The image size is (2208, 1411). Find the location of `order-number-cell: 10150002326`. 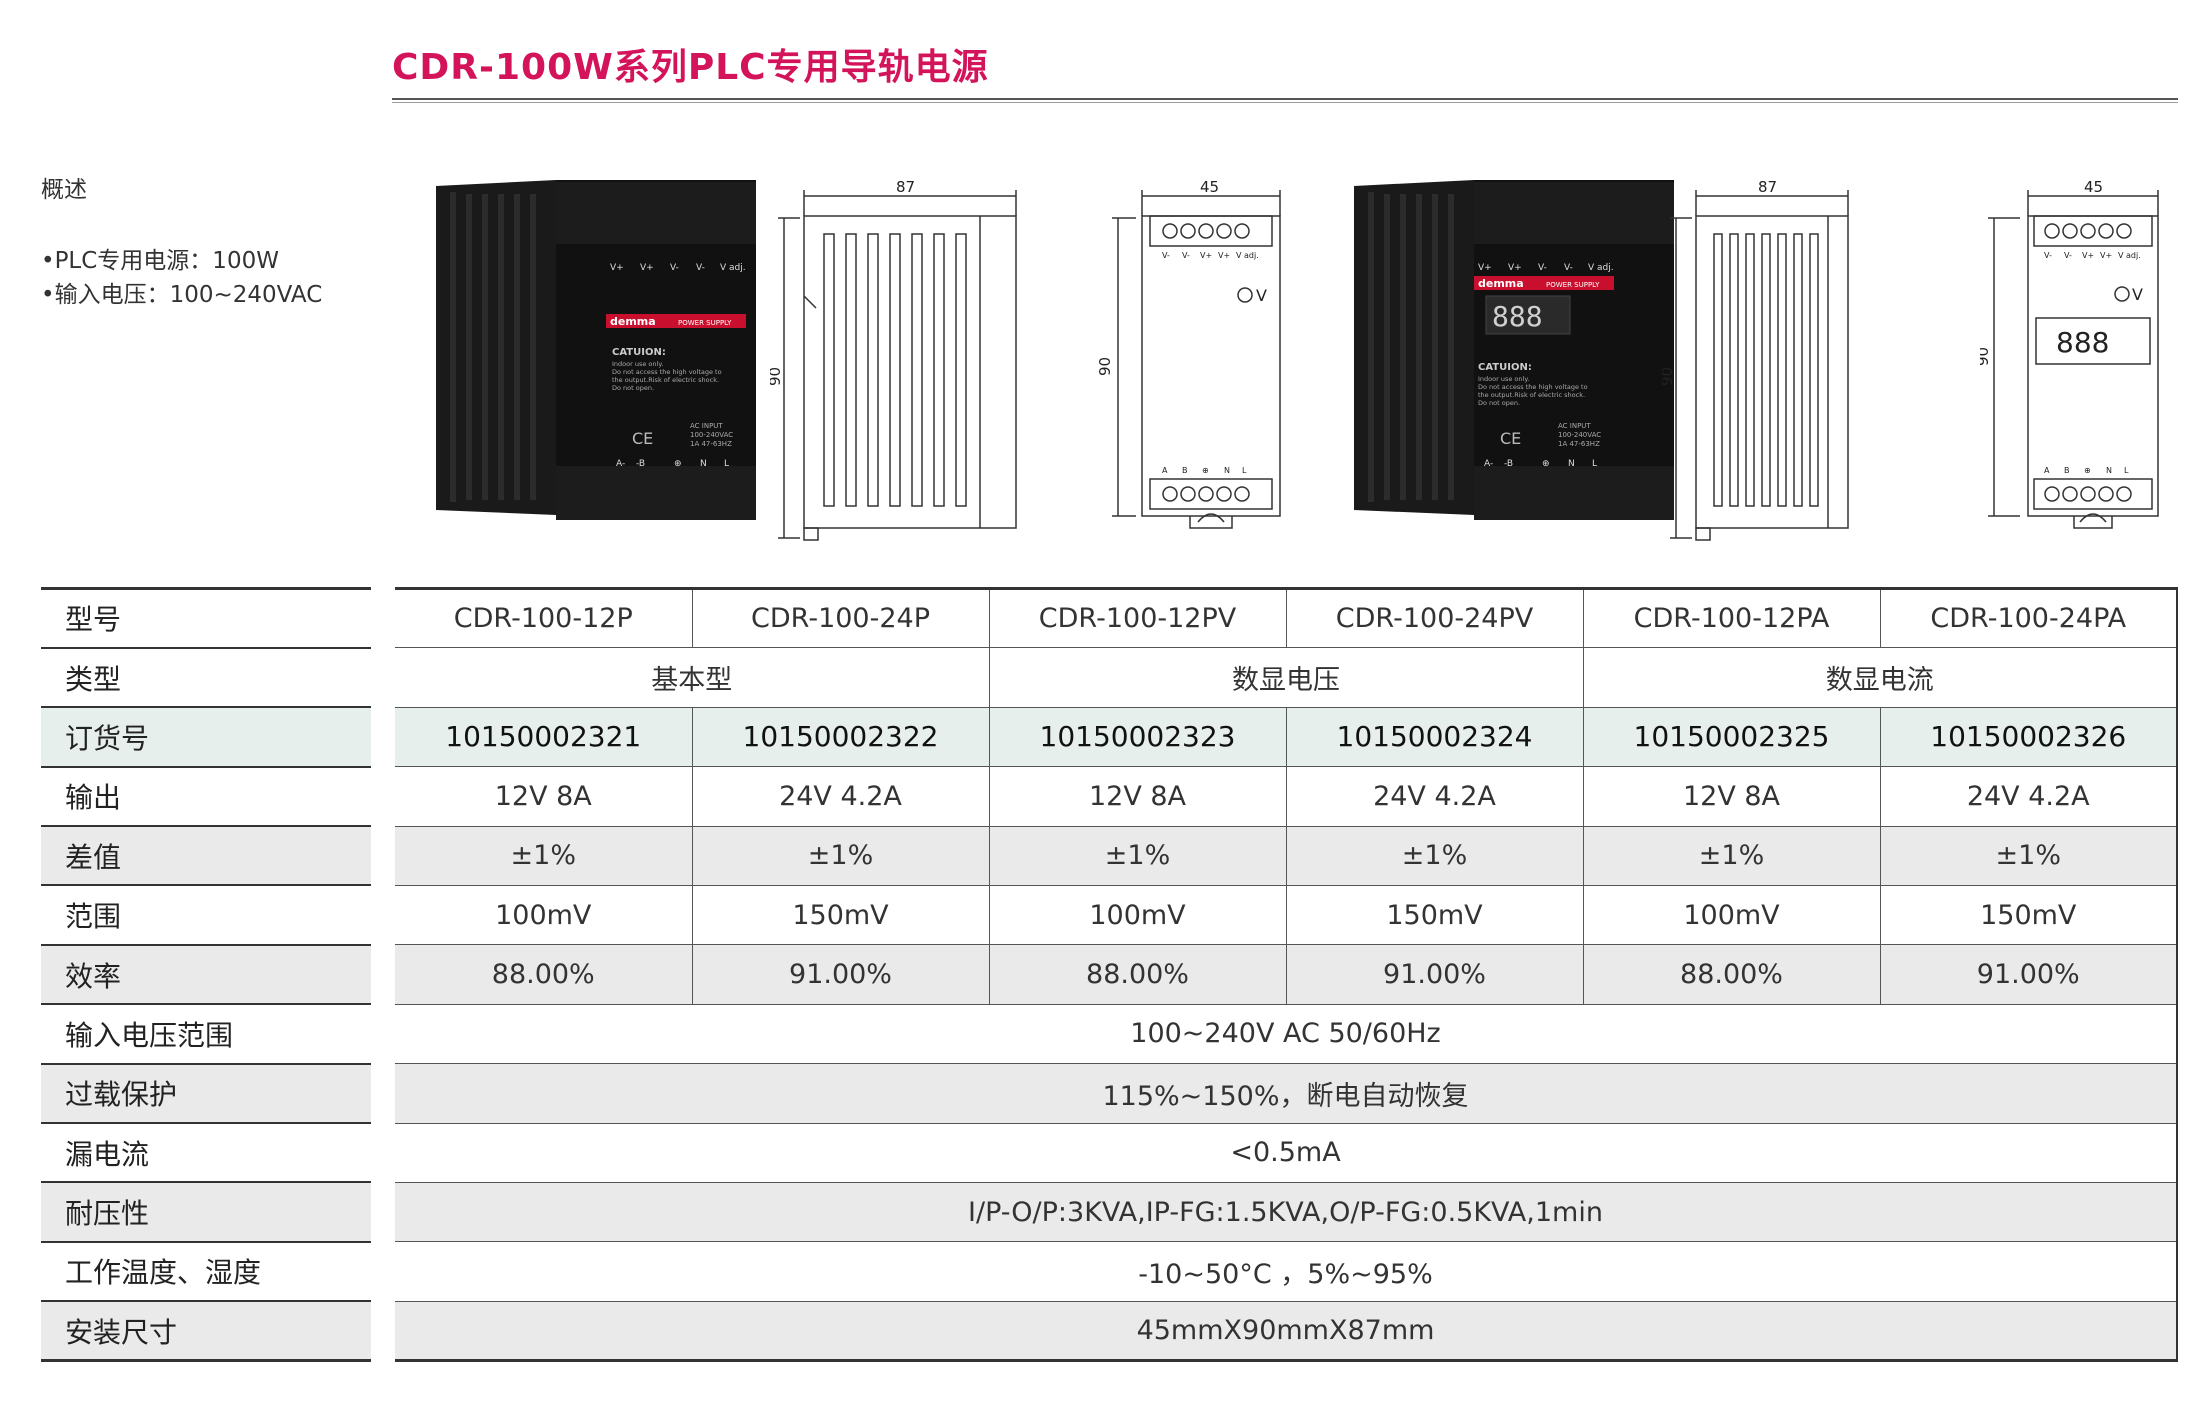

order-number-cell: 10150002326 is located at coordinates (2028, 737).